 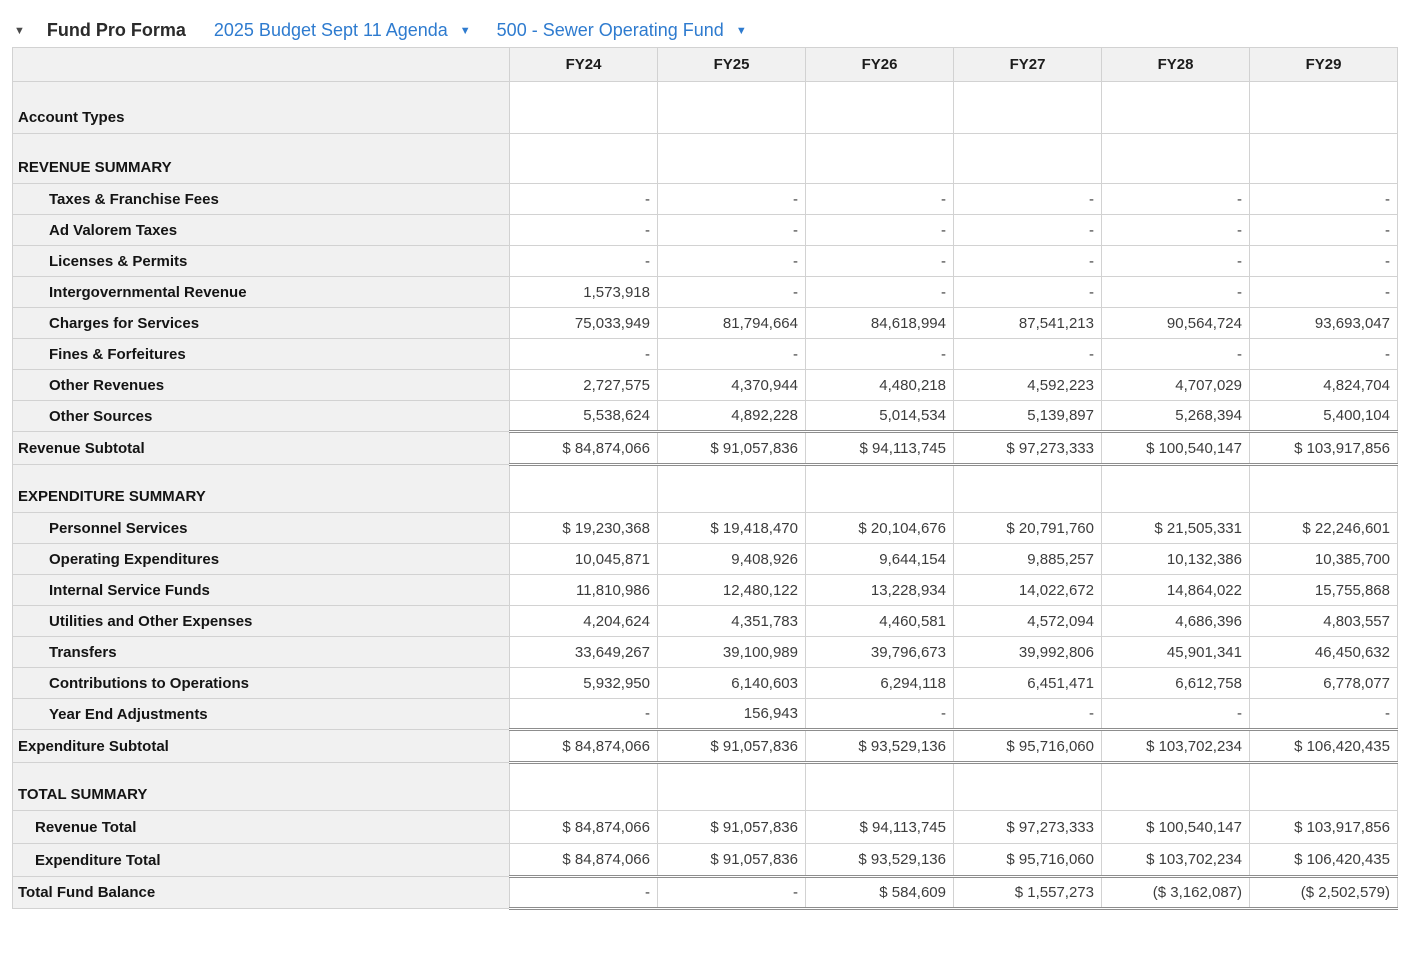 What do you see at coordinates (1175, 714) in the screenshot?
I see `cell-year-end-adjustments-fy28: -` at bounding box center [1175, 714].